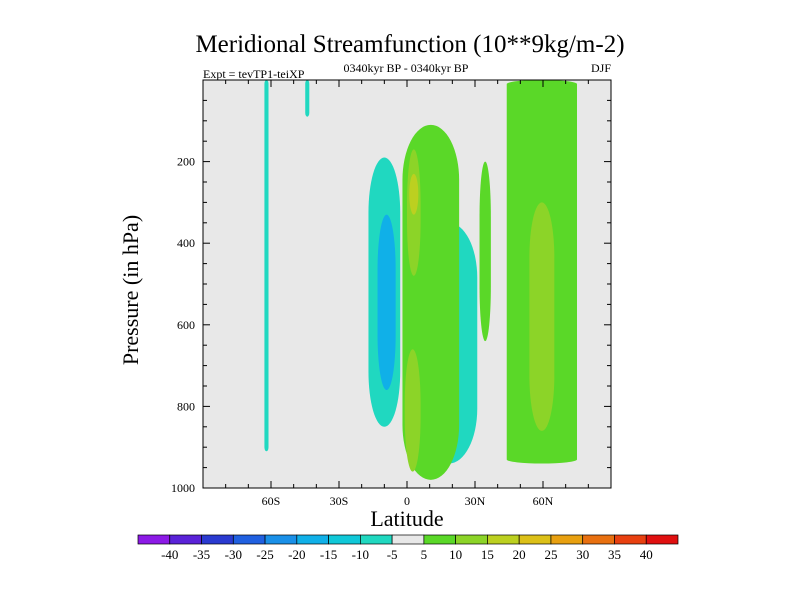 The height and width of the screenshot is (600, 800). What do you see at coordinates (550, 554) in the screenshot?
I see `colorbar-label: 25` at bounding box center [550, 554].